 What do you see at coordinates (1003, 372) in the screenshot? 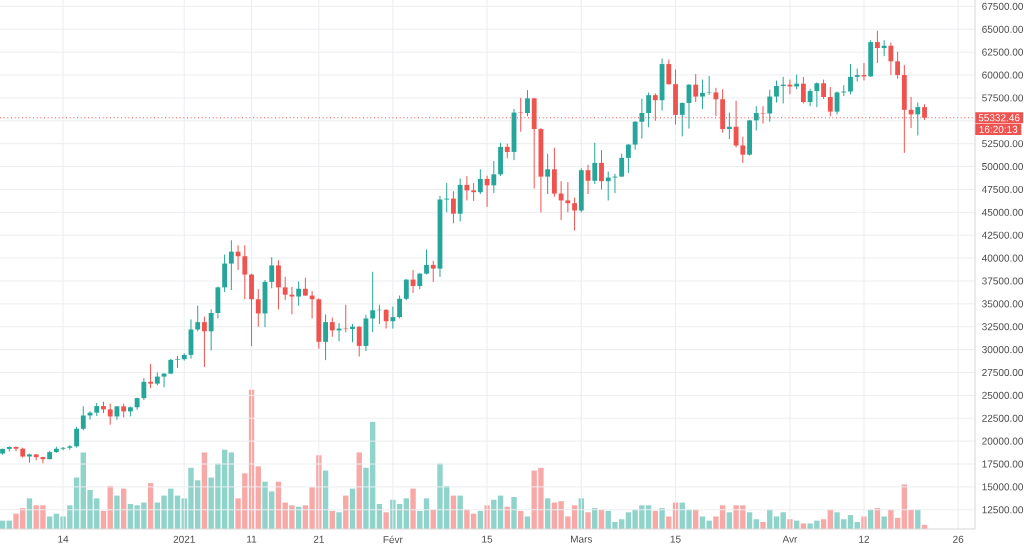
I see `y-tick-label: 27500.00` at bounding box center [1003, 372].